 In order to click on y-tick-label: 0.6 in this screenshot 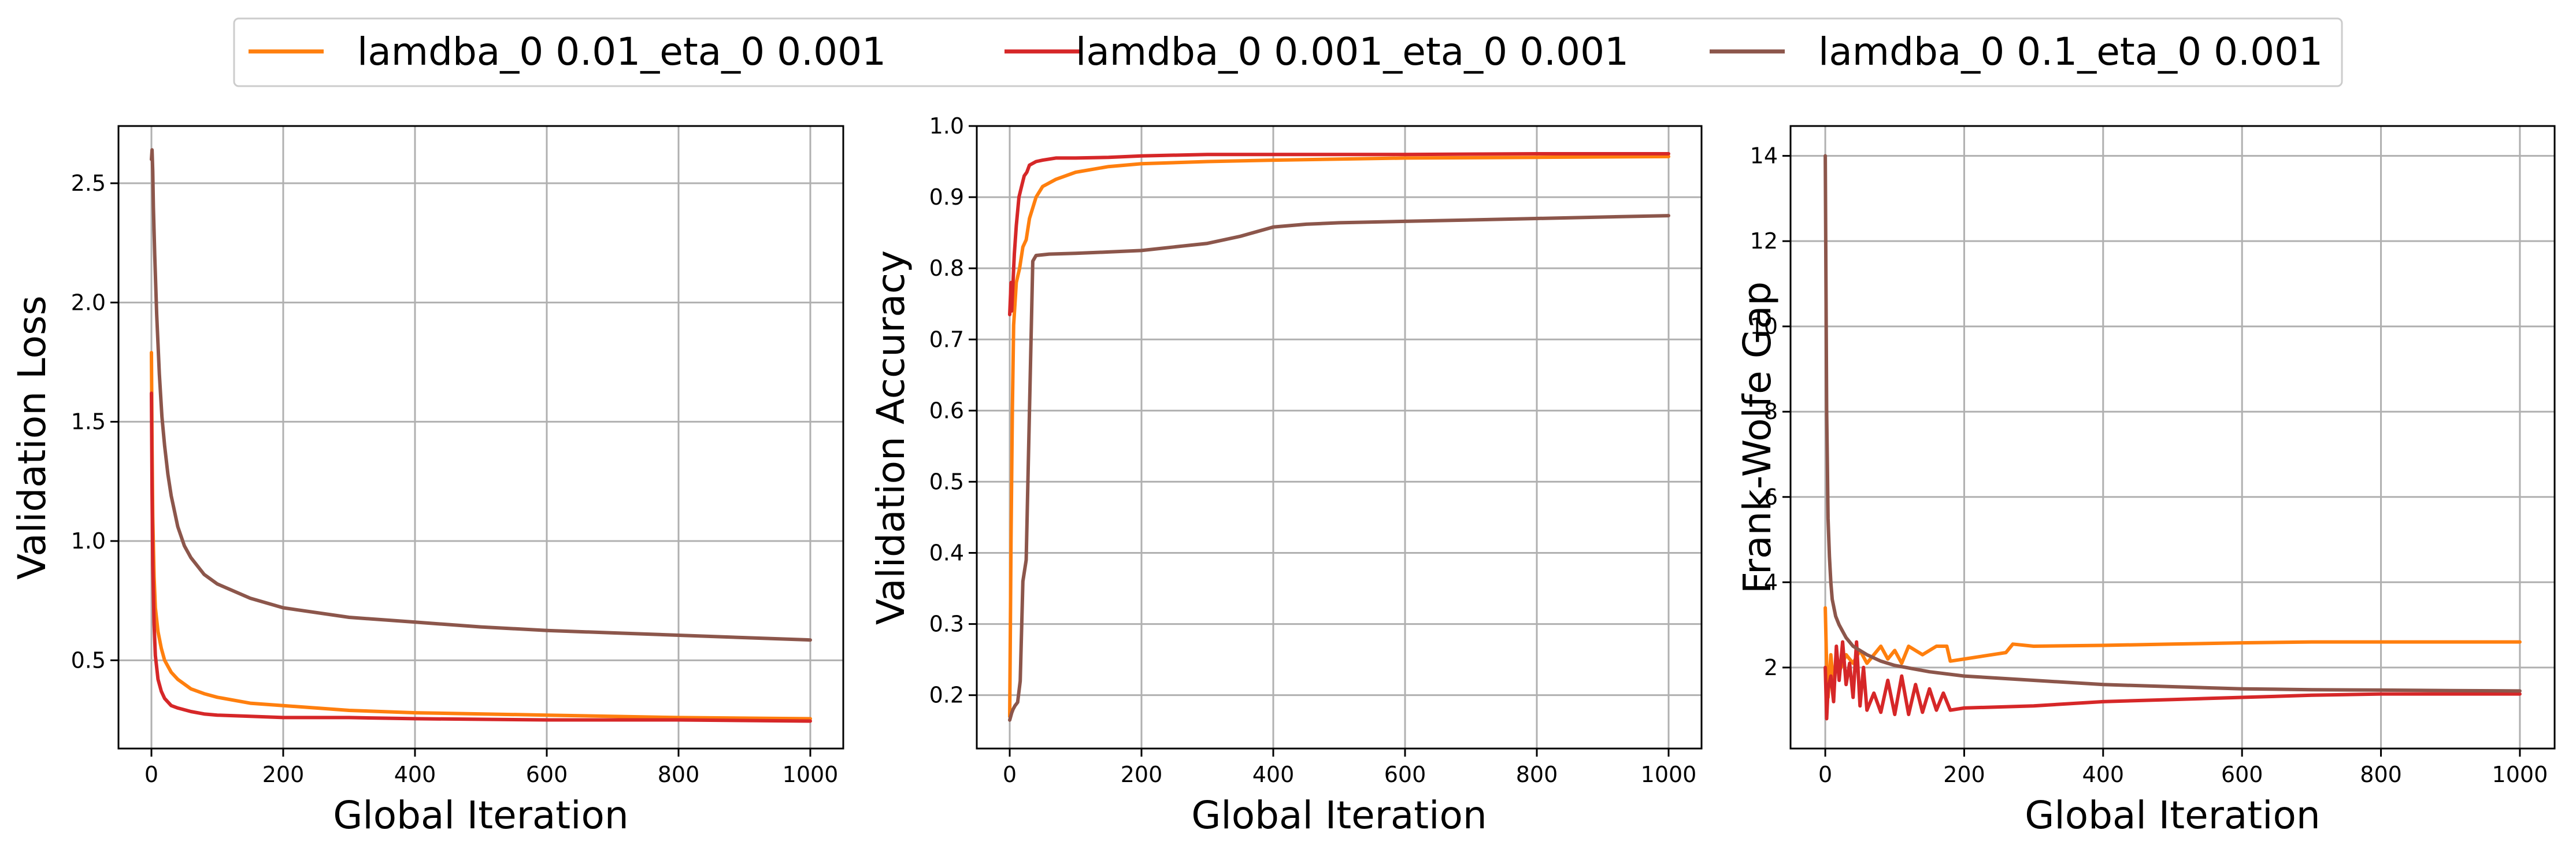, I will do `click(947, 411)`.